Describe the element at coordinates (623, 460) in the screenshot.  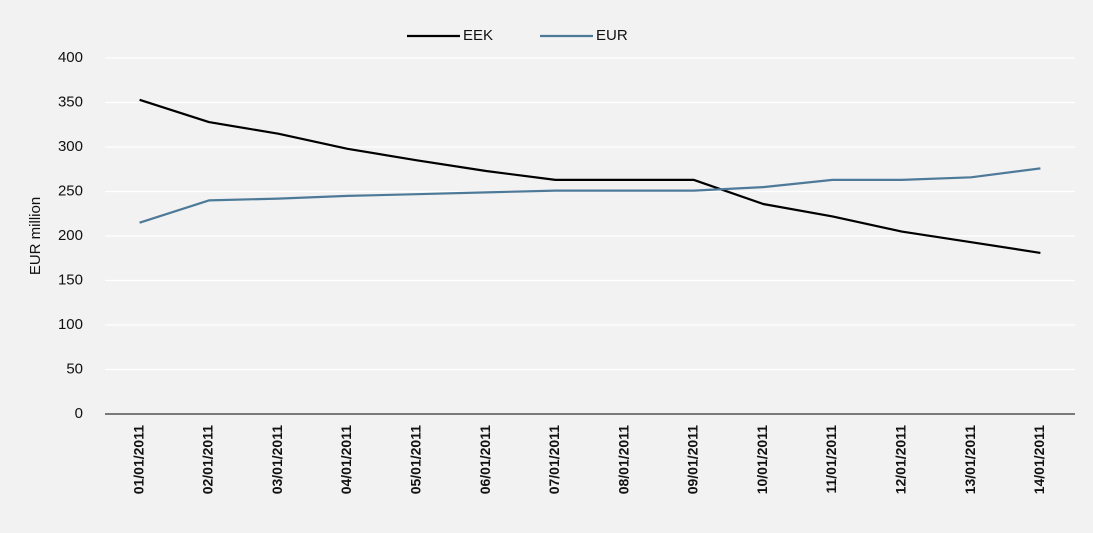
I see `x-tick-label: 08/01/2011` at that location.